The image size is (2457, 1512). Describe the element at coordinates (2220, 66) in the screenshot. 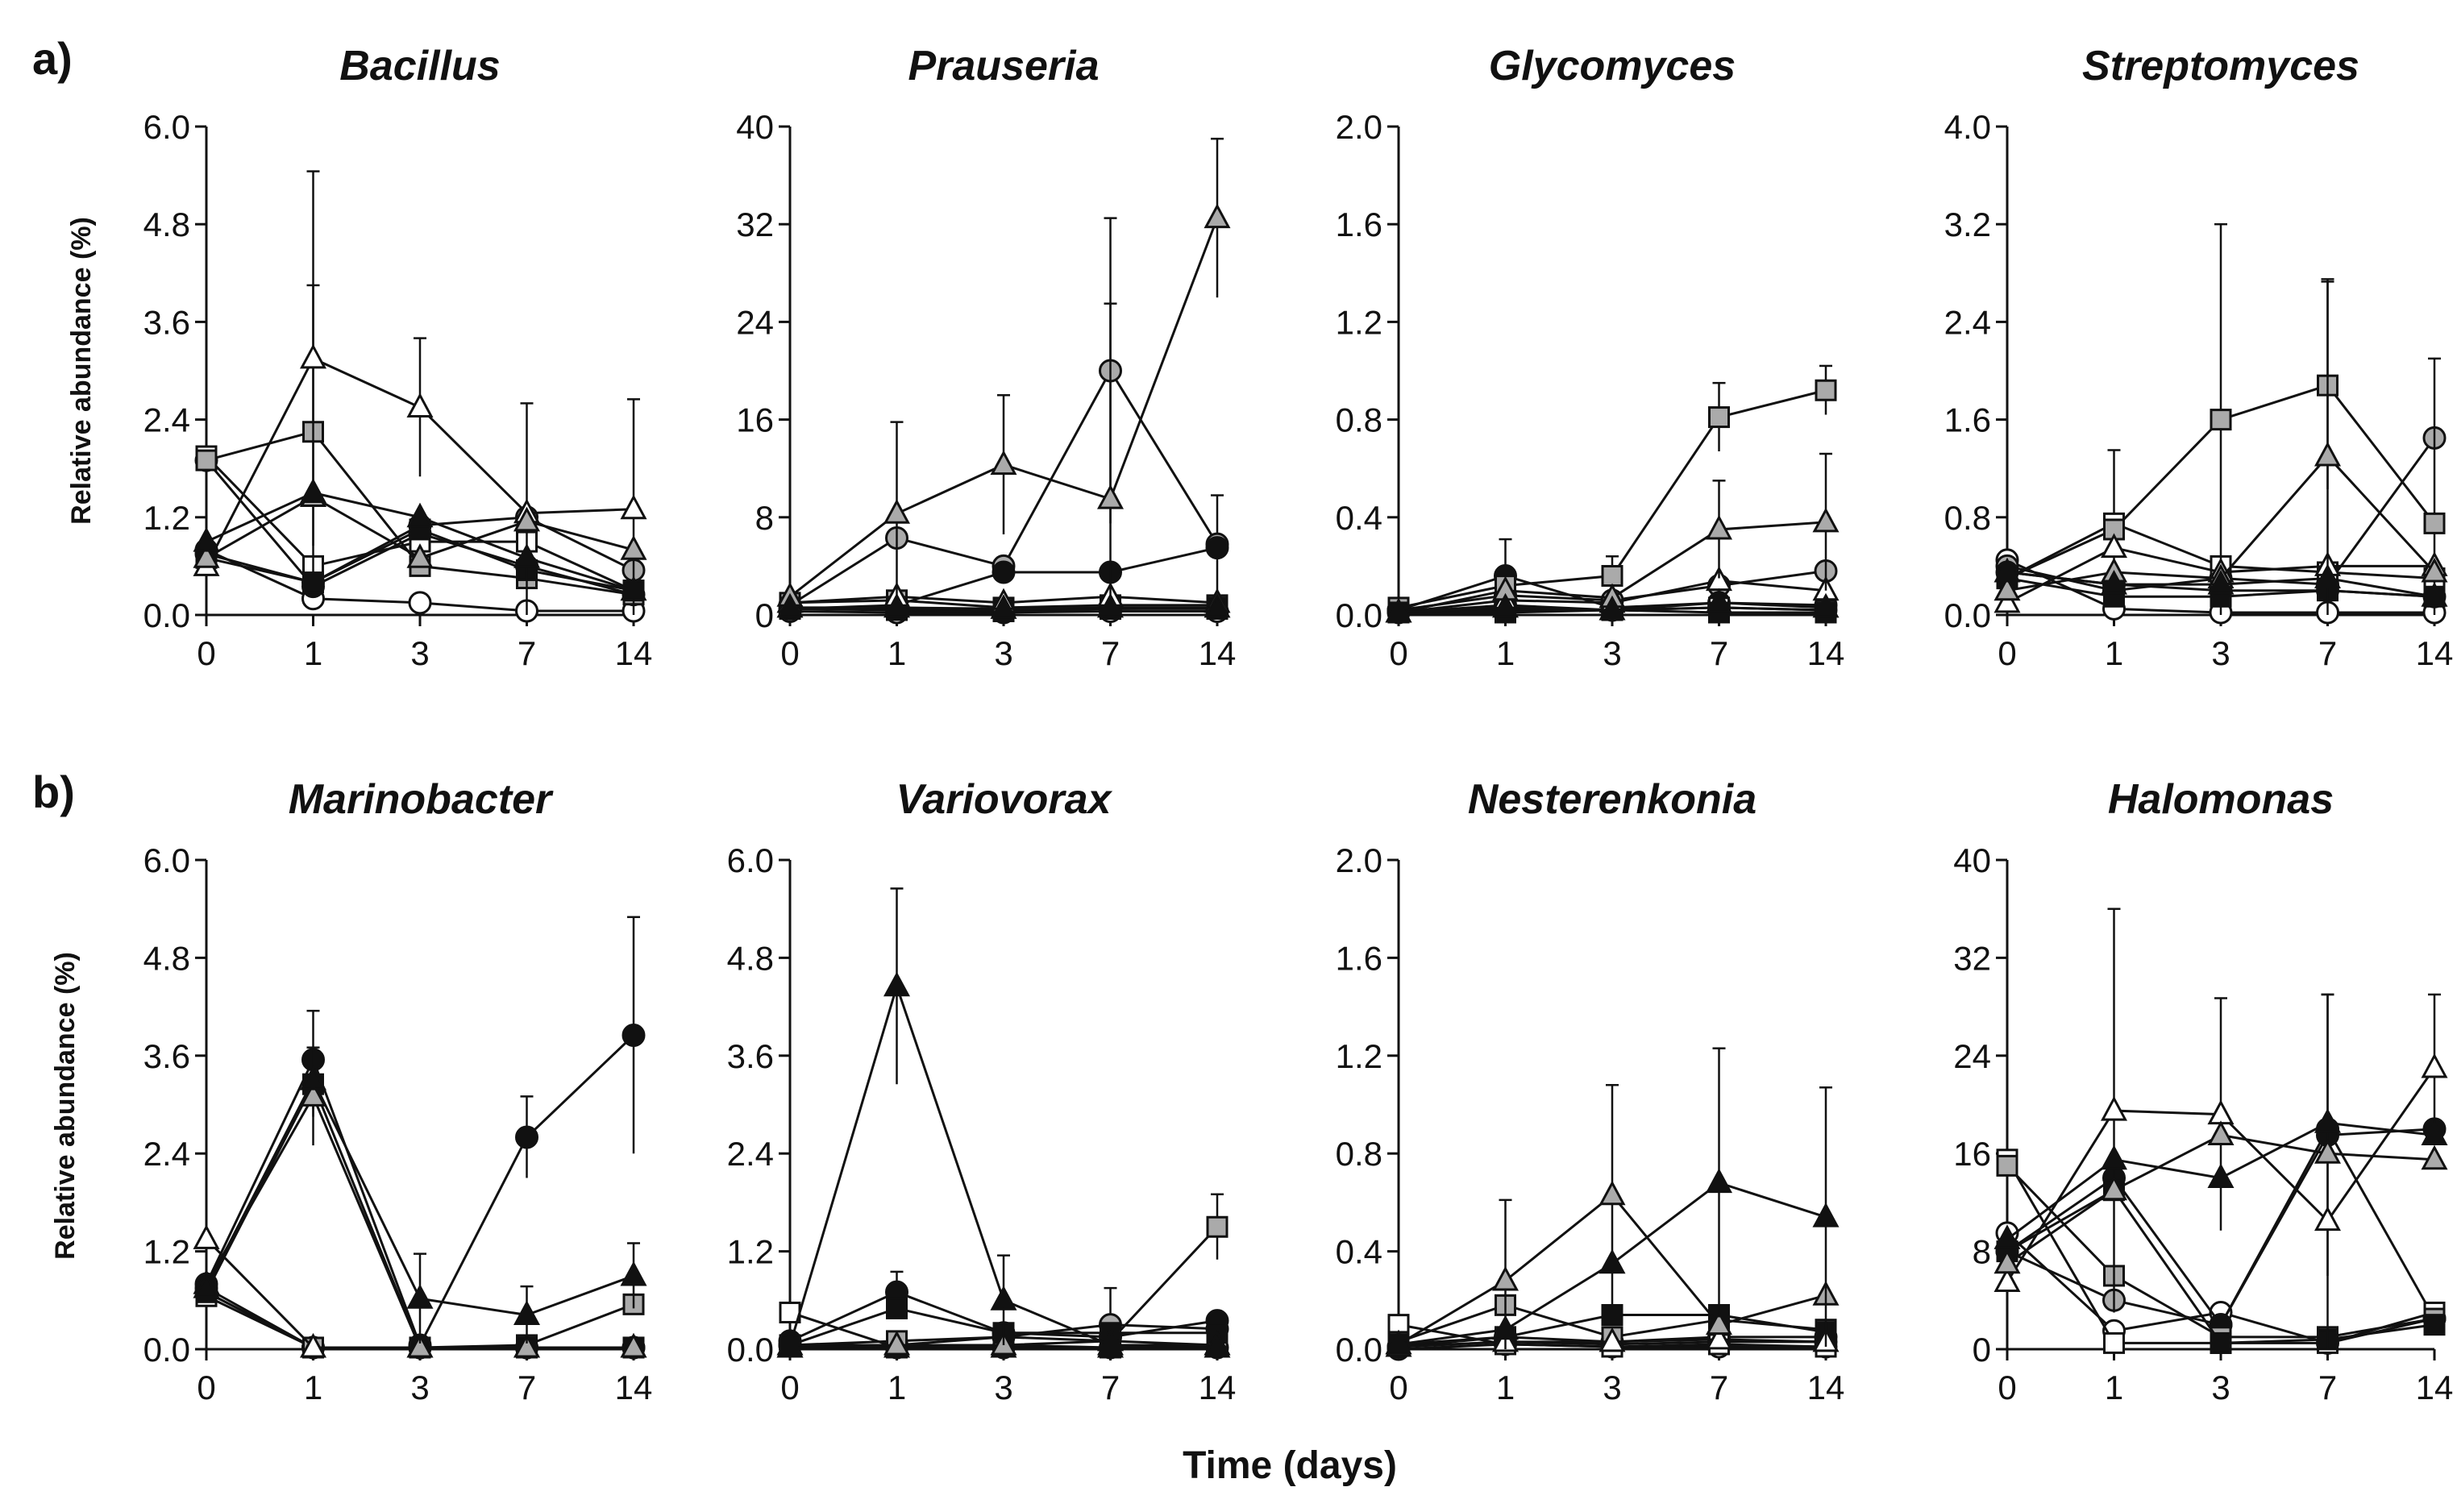

I see `chart-title: Streptomyces` at that location.